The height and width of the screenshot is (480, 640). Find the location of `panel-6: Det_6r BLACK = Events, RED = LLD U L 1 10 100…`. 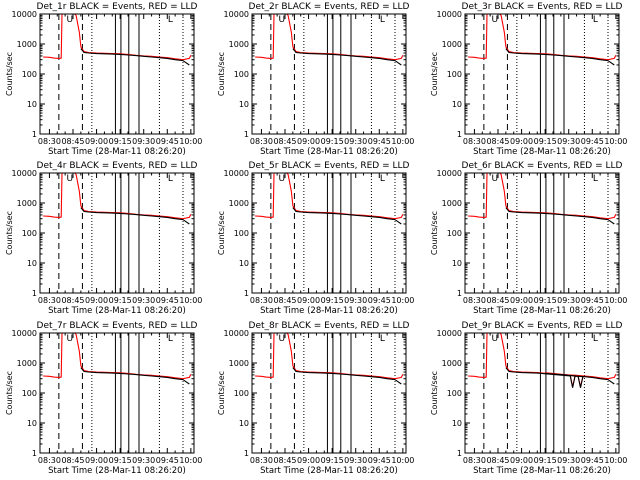

panel-6: Det_6r BLACK = Events, RED = LLD U L 1 10 100… is located at coordinates (528, 238).